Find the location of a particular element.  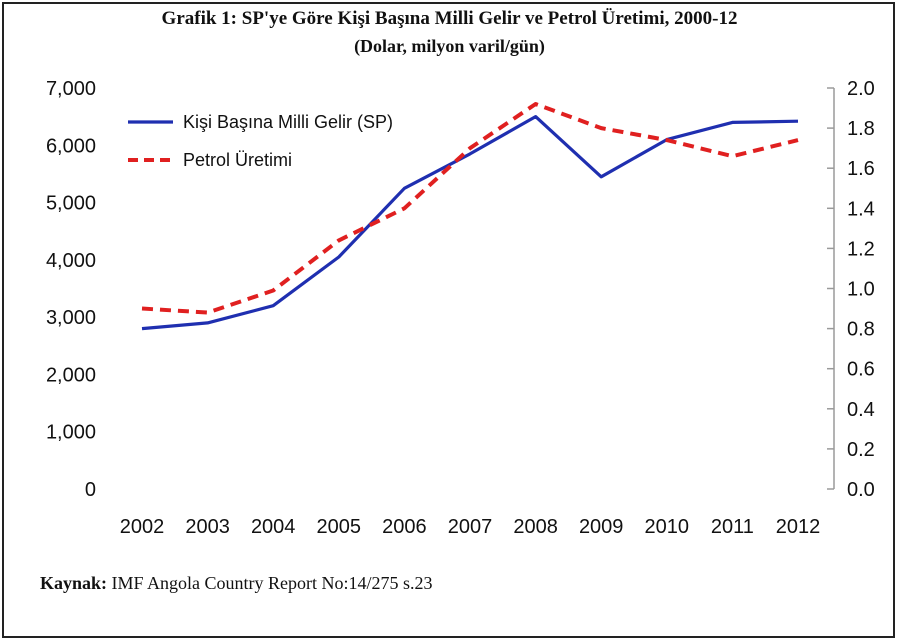

left-y-axis: 0 1,000 2,000 3,000 4,000 5,000 6,000 7,000 is located at coordinates (71, 289).